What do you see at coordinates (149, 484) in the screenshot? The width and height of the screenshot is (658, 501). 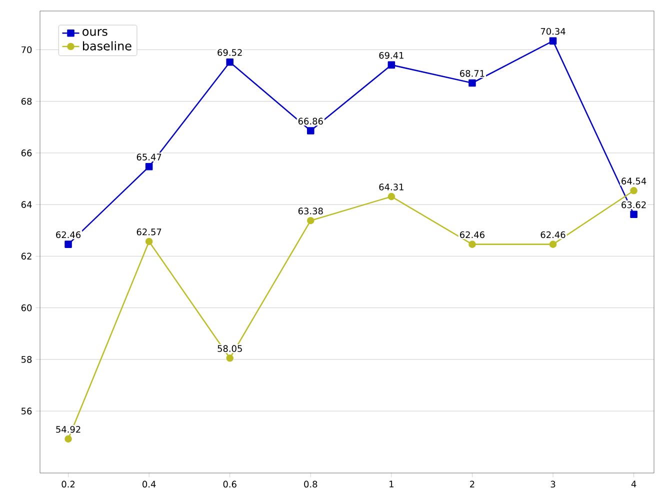 I see `x-tick-label: 0.4` at bounding box center [149, 484].